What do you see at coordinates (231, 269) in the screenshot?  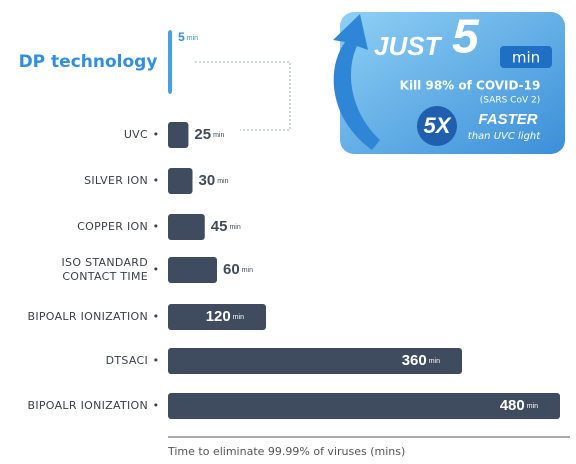 I see `value-number: 60` at bounding box center [231, 269].